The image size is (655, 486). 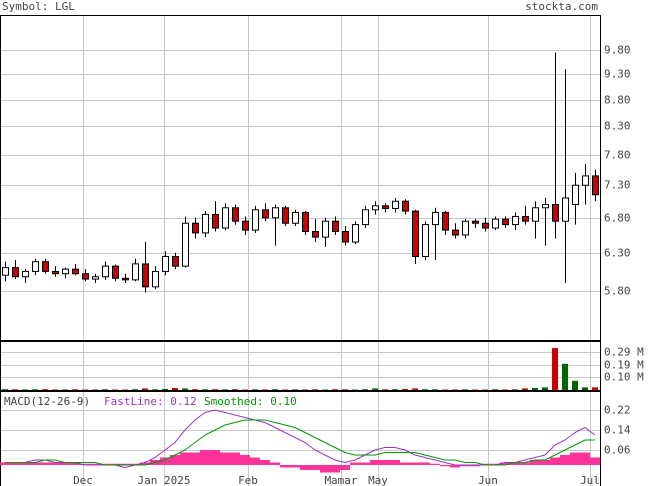 What do you see at coordinates (617, 185) in the screenshot?
I see `y-tick-label: 7.30` at bounding box center [617, 185].